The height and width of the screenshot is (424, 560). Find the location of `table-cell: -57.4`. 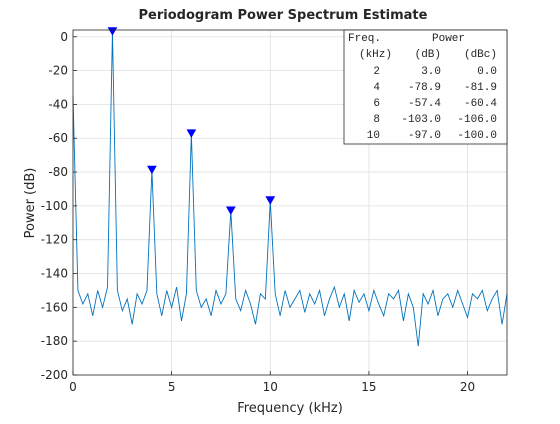

table-cell: -57.4 is located at coordinates (424, 104).